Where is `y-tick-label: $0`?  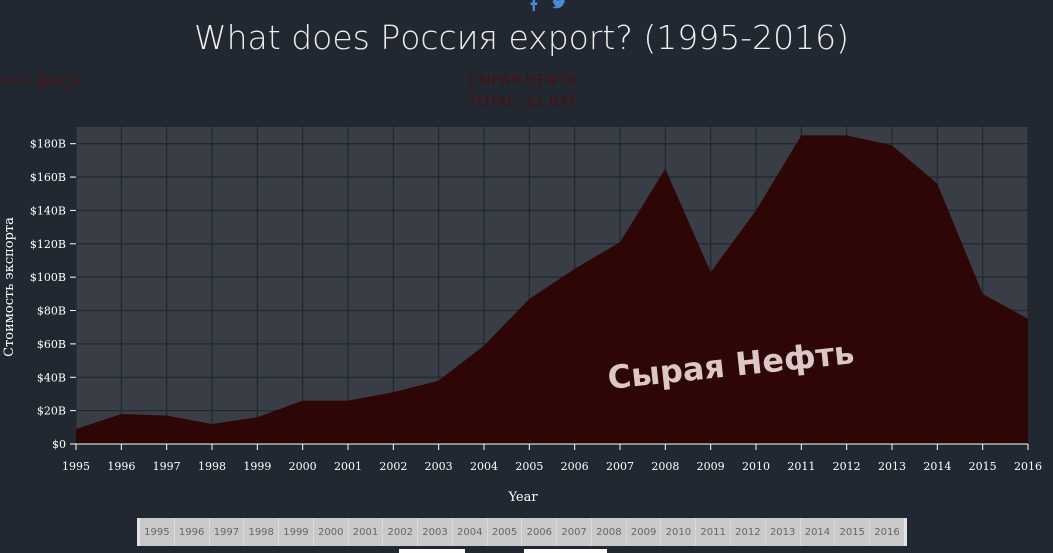 y-tick-label: $0 is located at coordinates (59, 444).